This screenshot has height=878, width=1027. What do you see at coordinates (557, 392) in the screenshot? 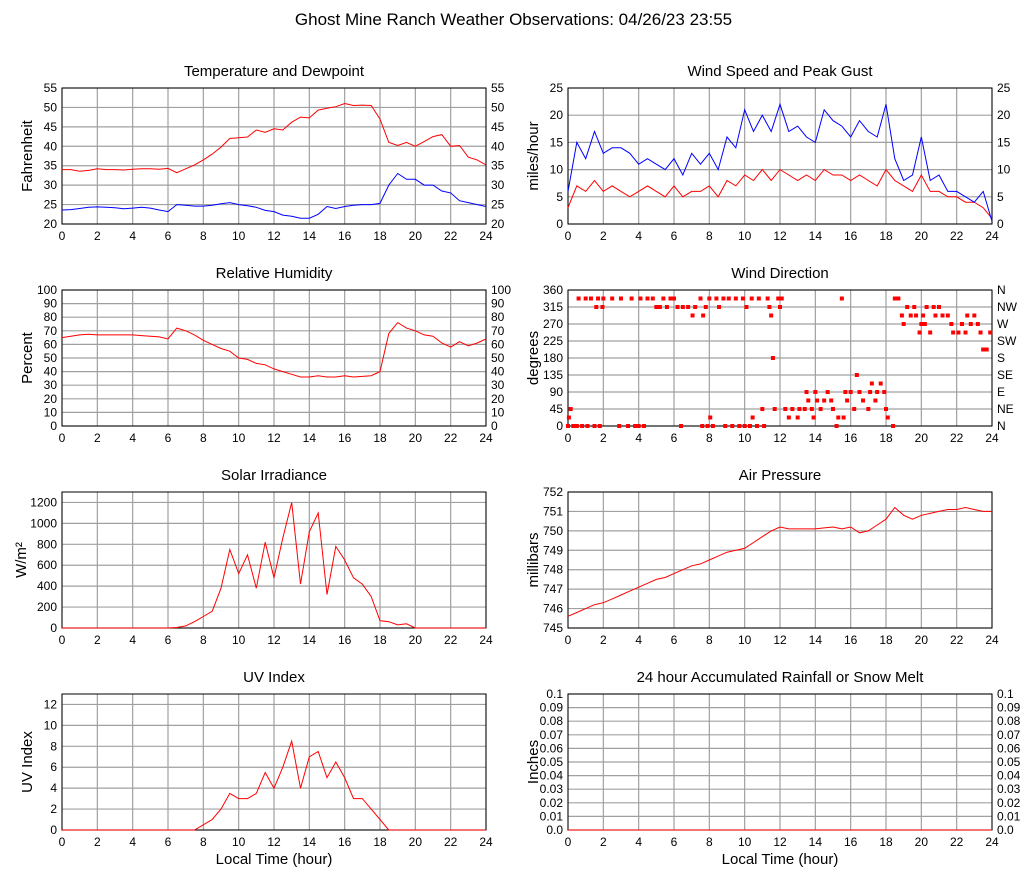
I see `y-tick-label: 90` at bounding box center [557, 392].